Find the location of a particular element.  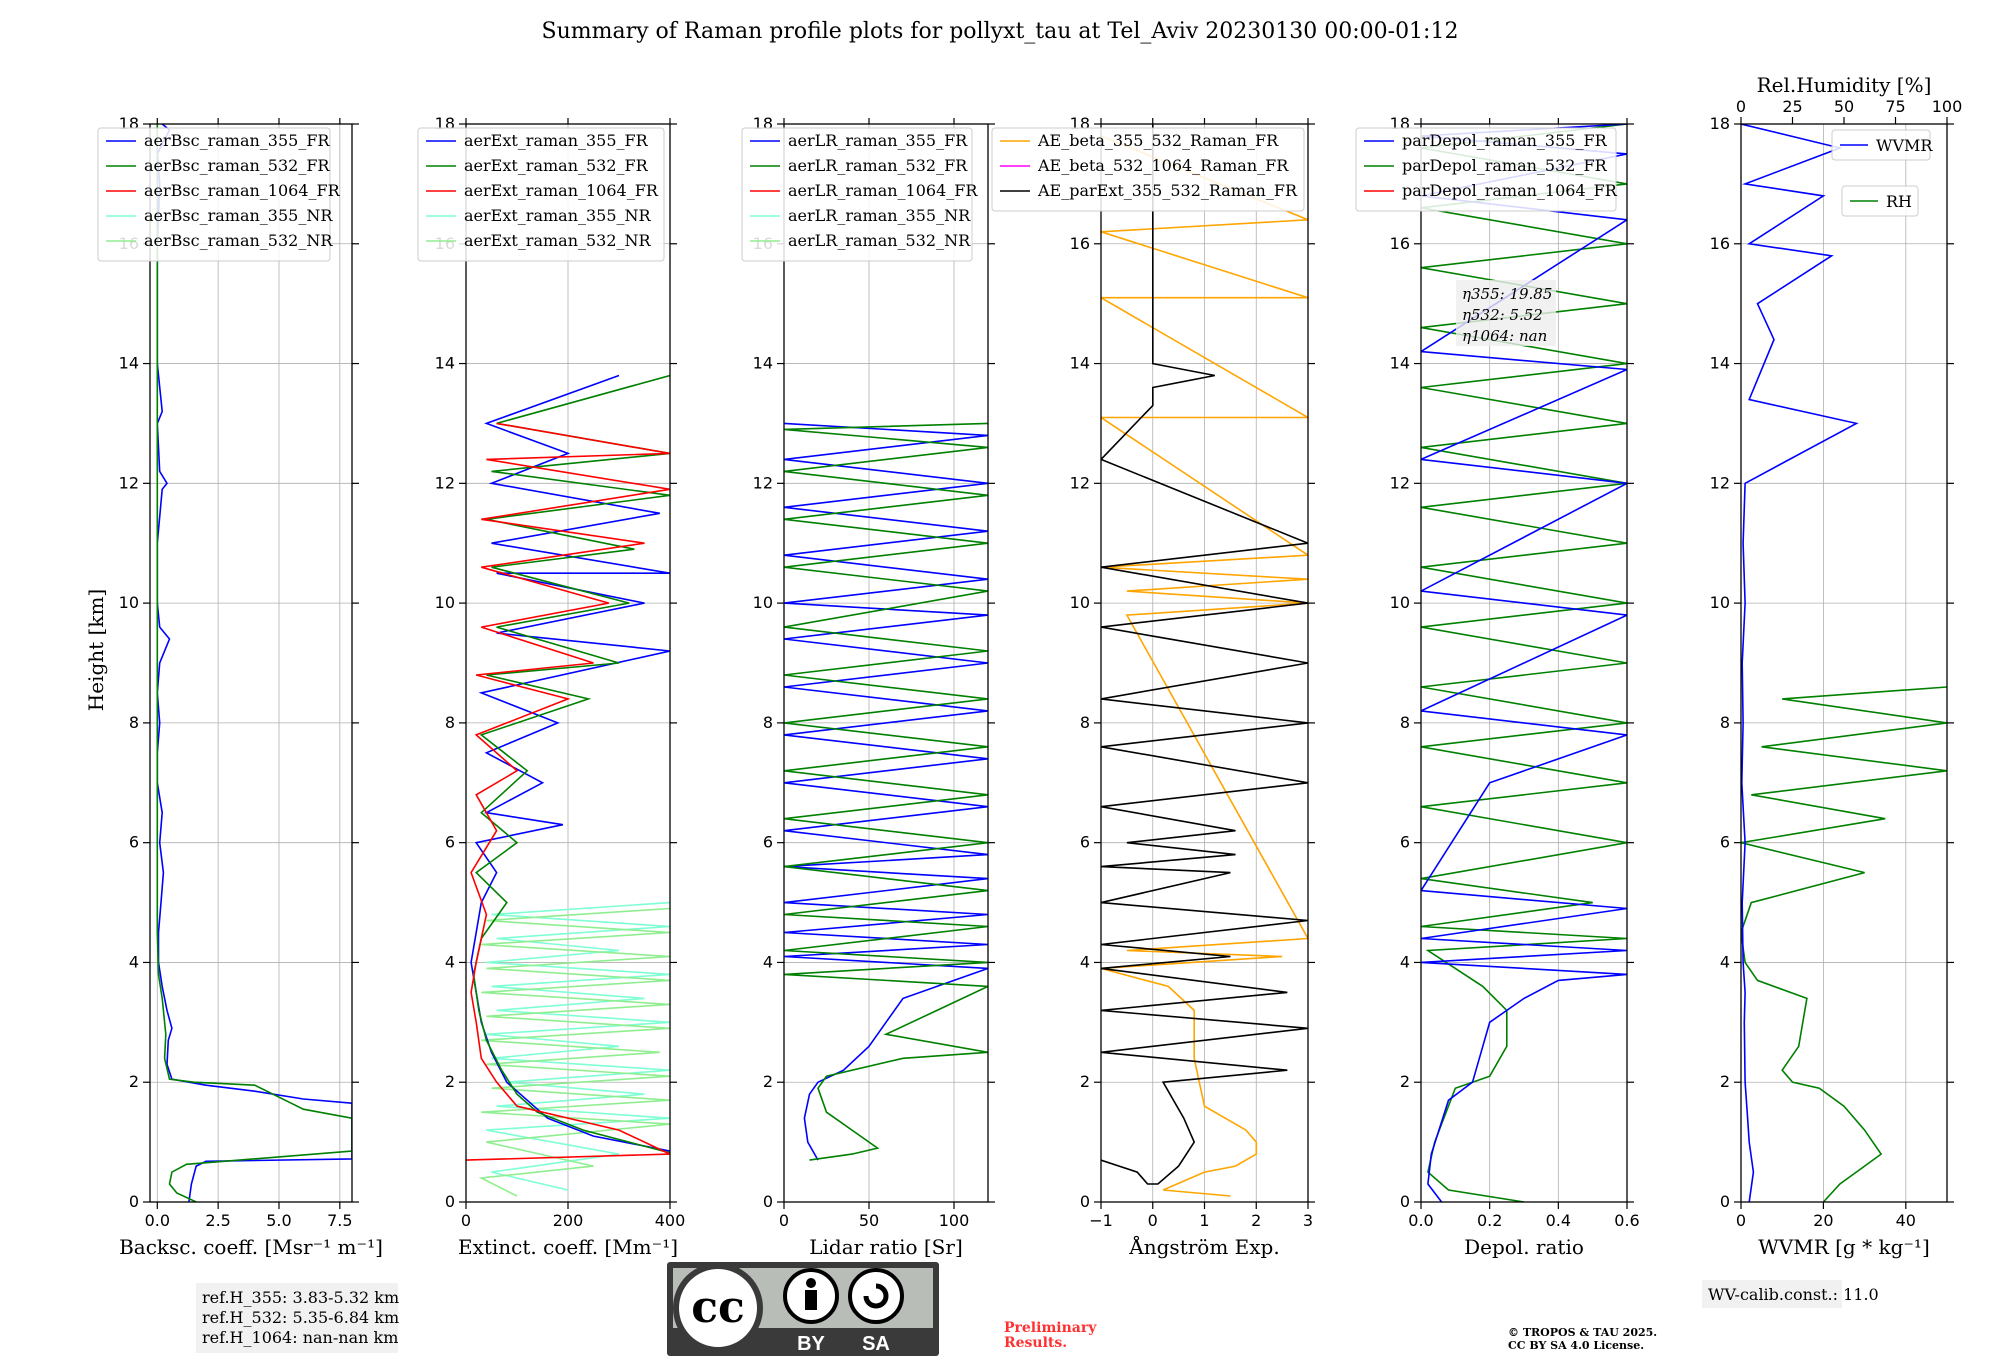

cc-circle-icon is located at coordinates (718, 1308).